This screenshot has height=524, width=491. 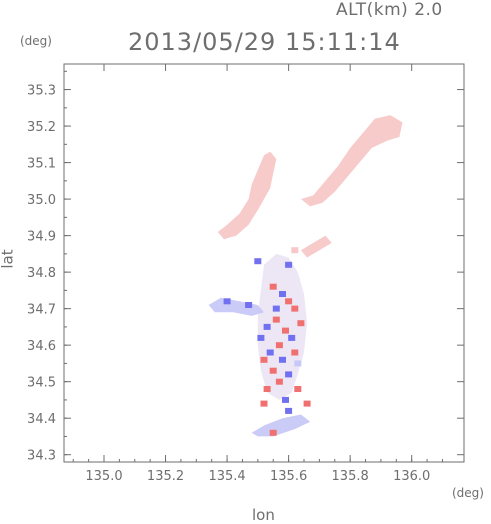 What do you see at coordinates (389, 10) in the screenshot?
I see `altitude-label: ALT(km) 2.0` at bounding box center [389, 10].